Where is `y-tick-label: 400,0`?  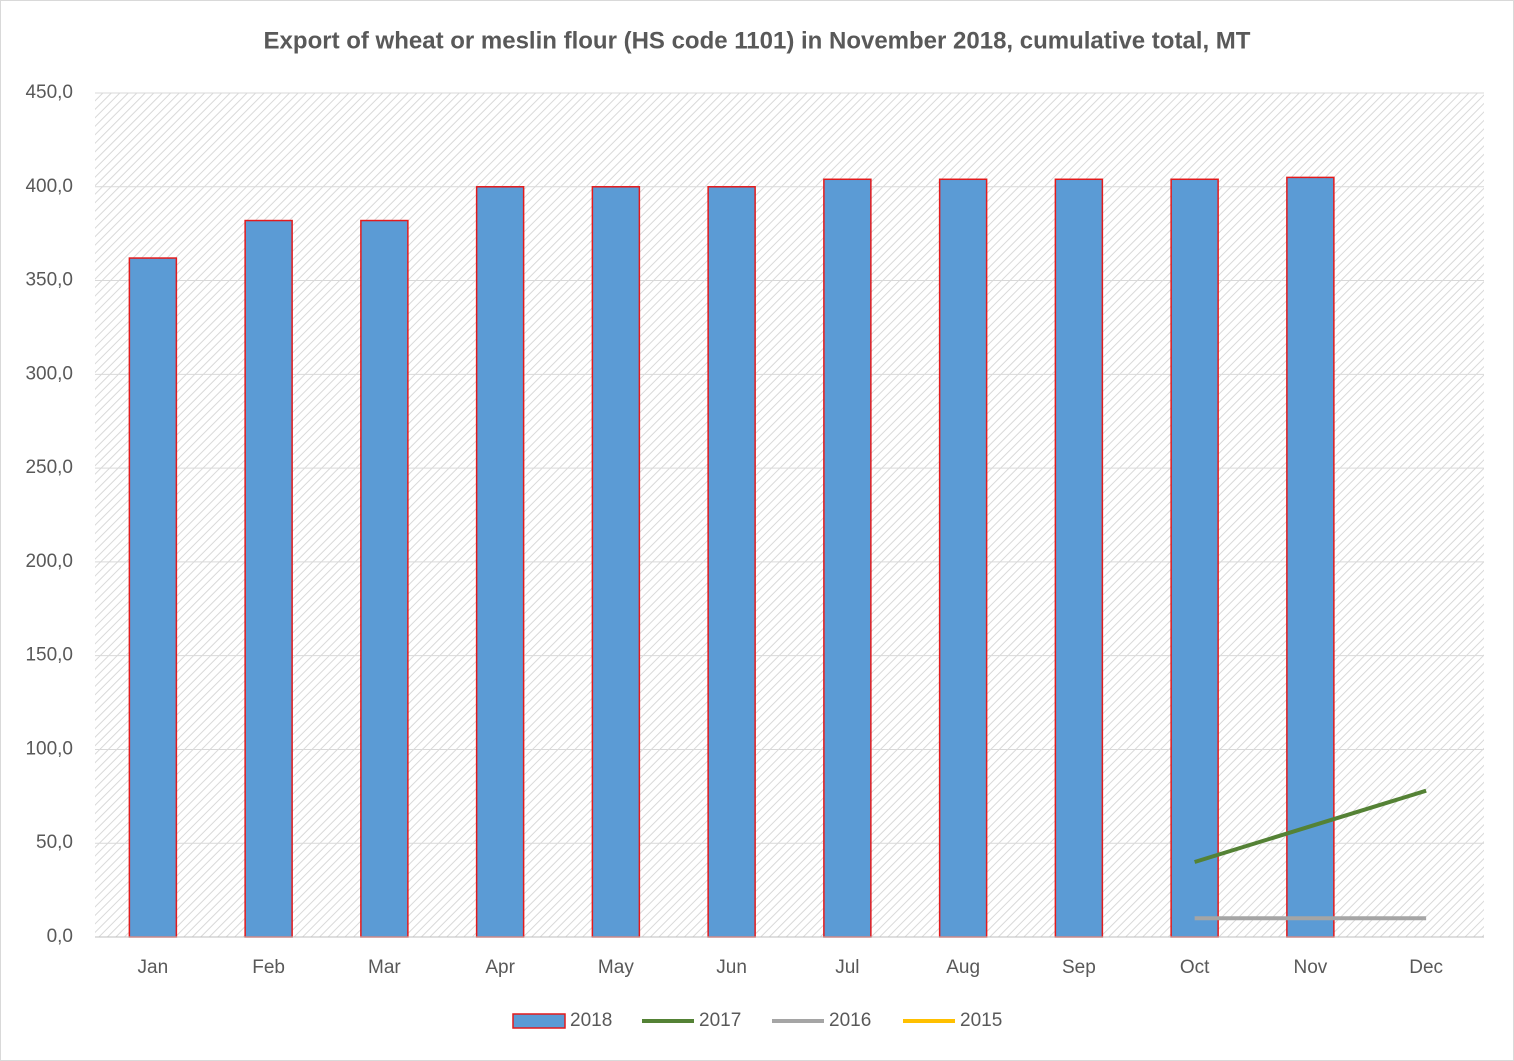 y-tick-label: 400,0 is located at coordinates (49, 186).